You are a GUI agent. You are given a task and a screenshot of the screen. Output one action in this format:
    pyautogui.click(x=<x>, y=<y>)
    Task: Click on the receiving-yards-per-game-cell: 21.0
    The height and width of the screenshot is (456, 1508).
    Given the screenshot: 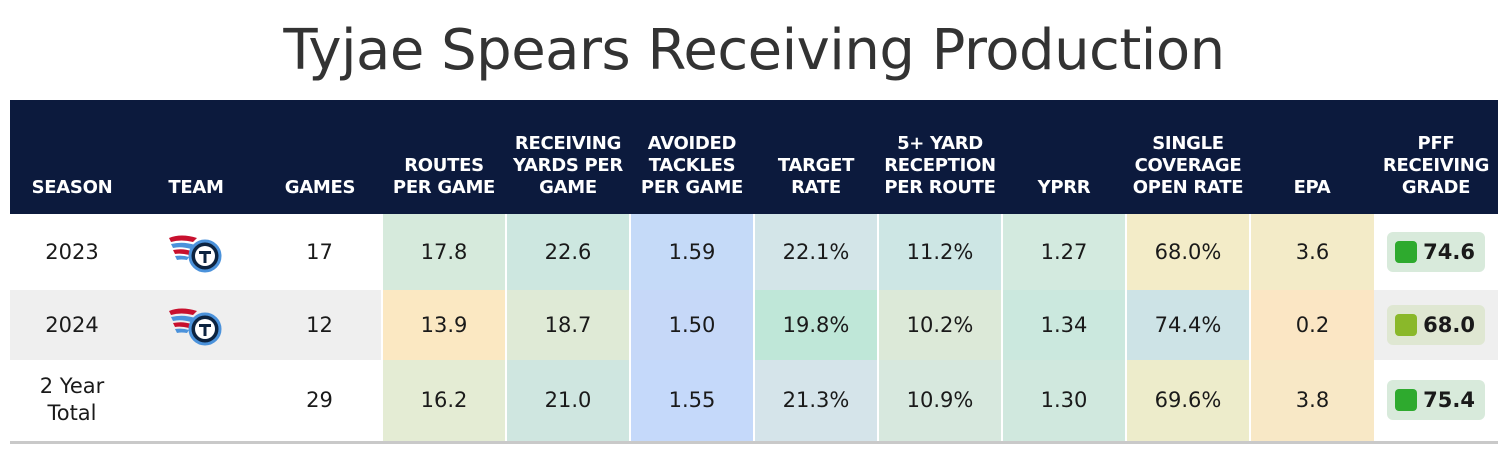 What is the action you would take?
    pyautogui.click(x=567, y=401)
    